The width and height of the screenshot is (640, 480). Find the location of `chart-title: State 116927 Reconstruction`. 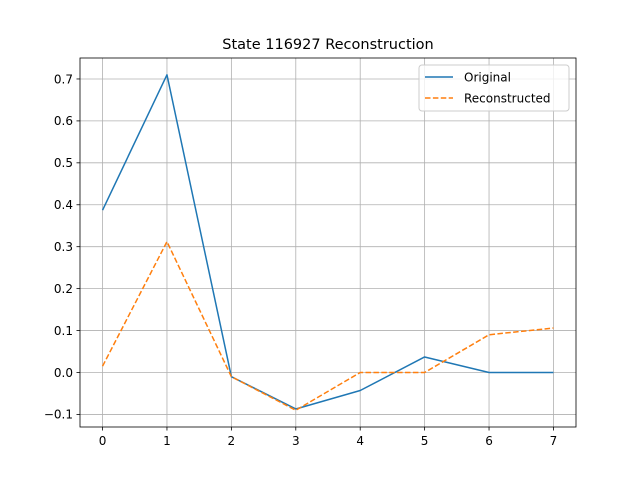

chart-title: State 116927 Reconstruction is located at coordinates (327, 45).